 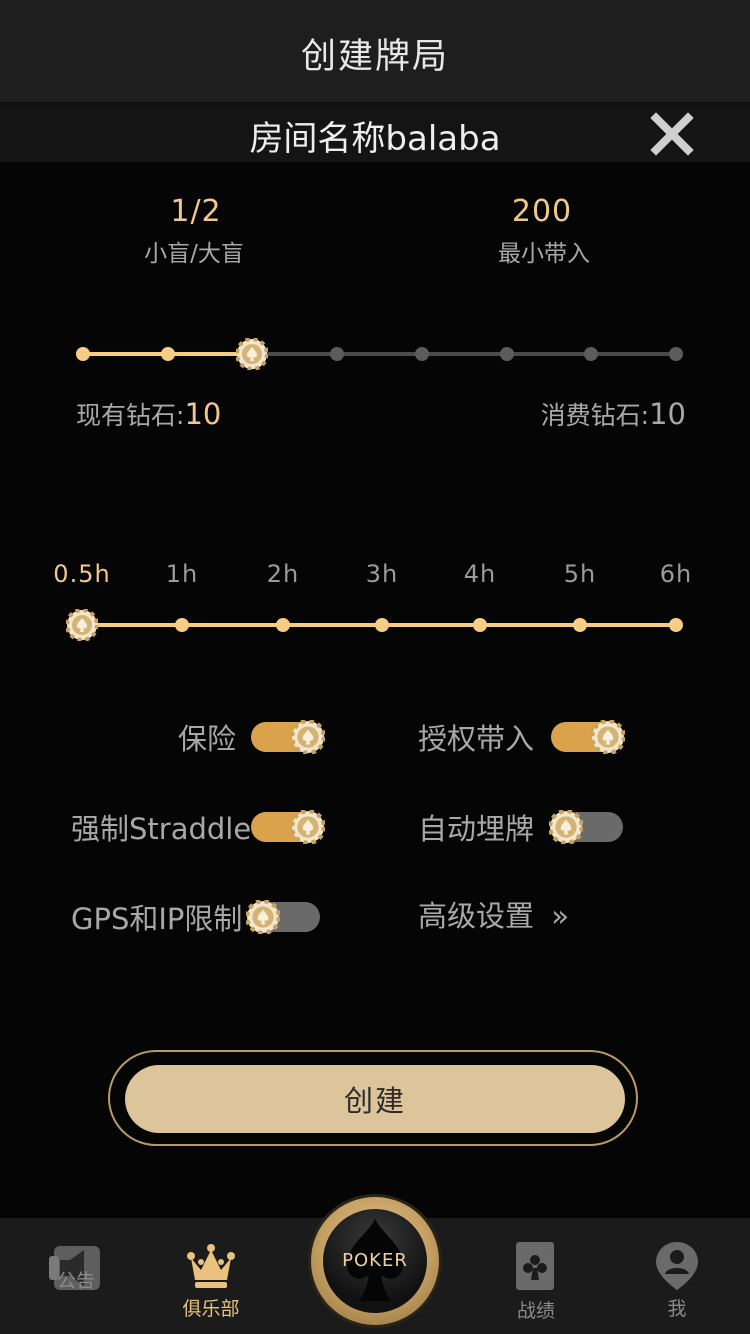 What do you see at coordinates (560, 916) in the screenshot?
I see `double-chevron-right-icon: »` at bounding box center [560, 916].